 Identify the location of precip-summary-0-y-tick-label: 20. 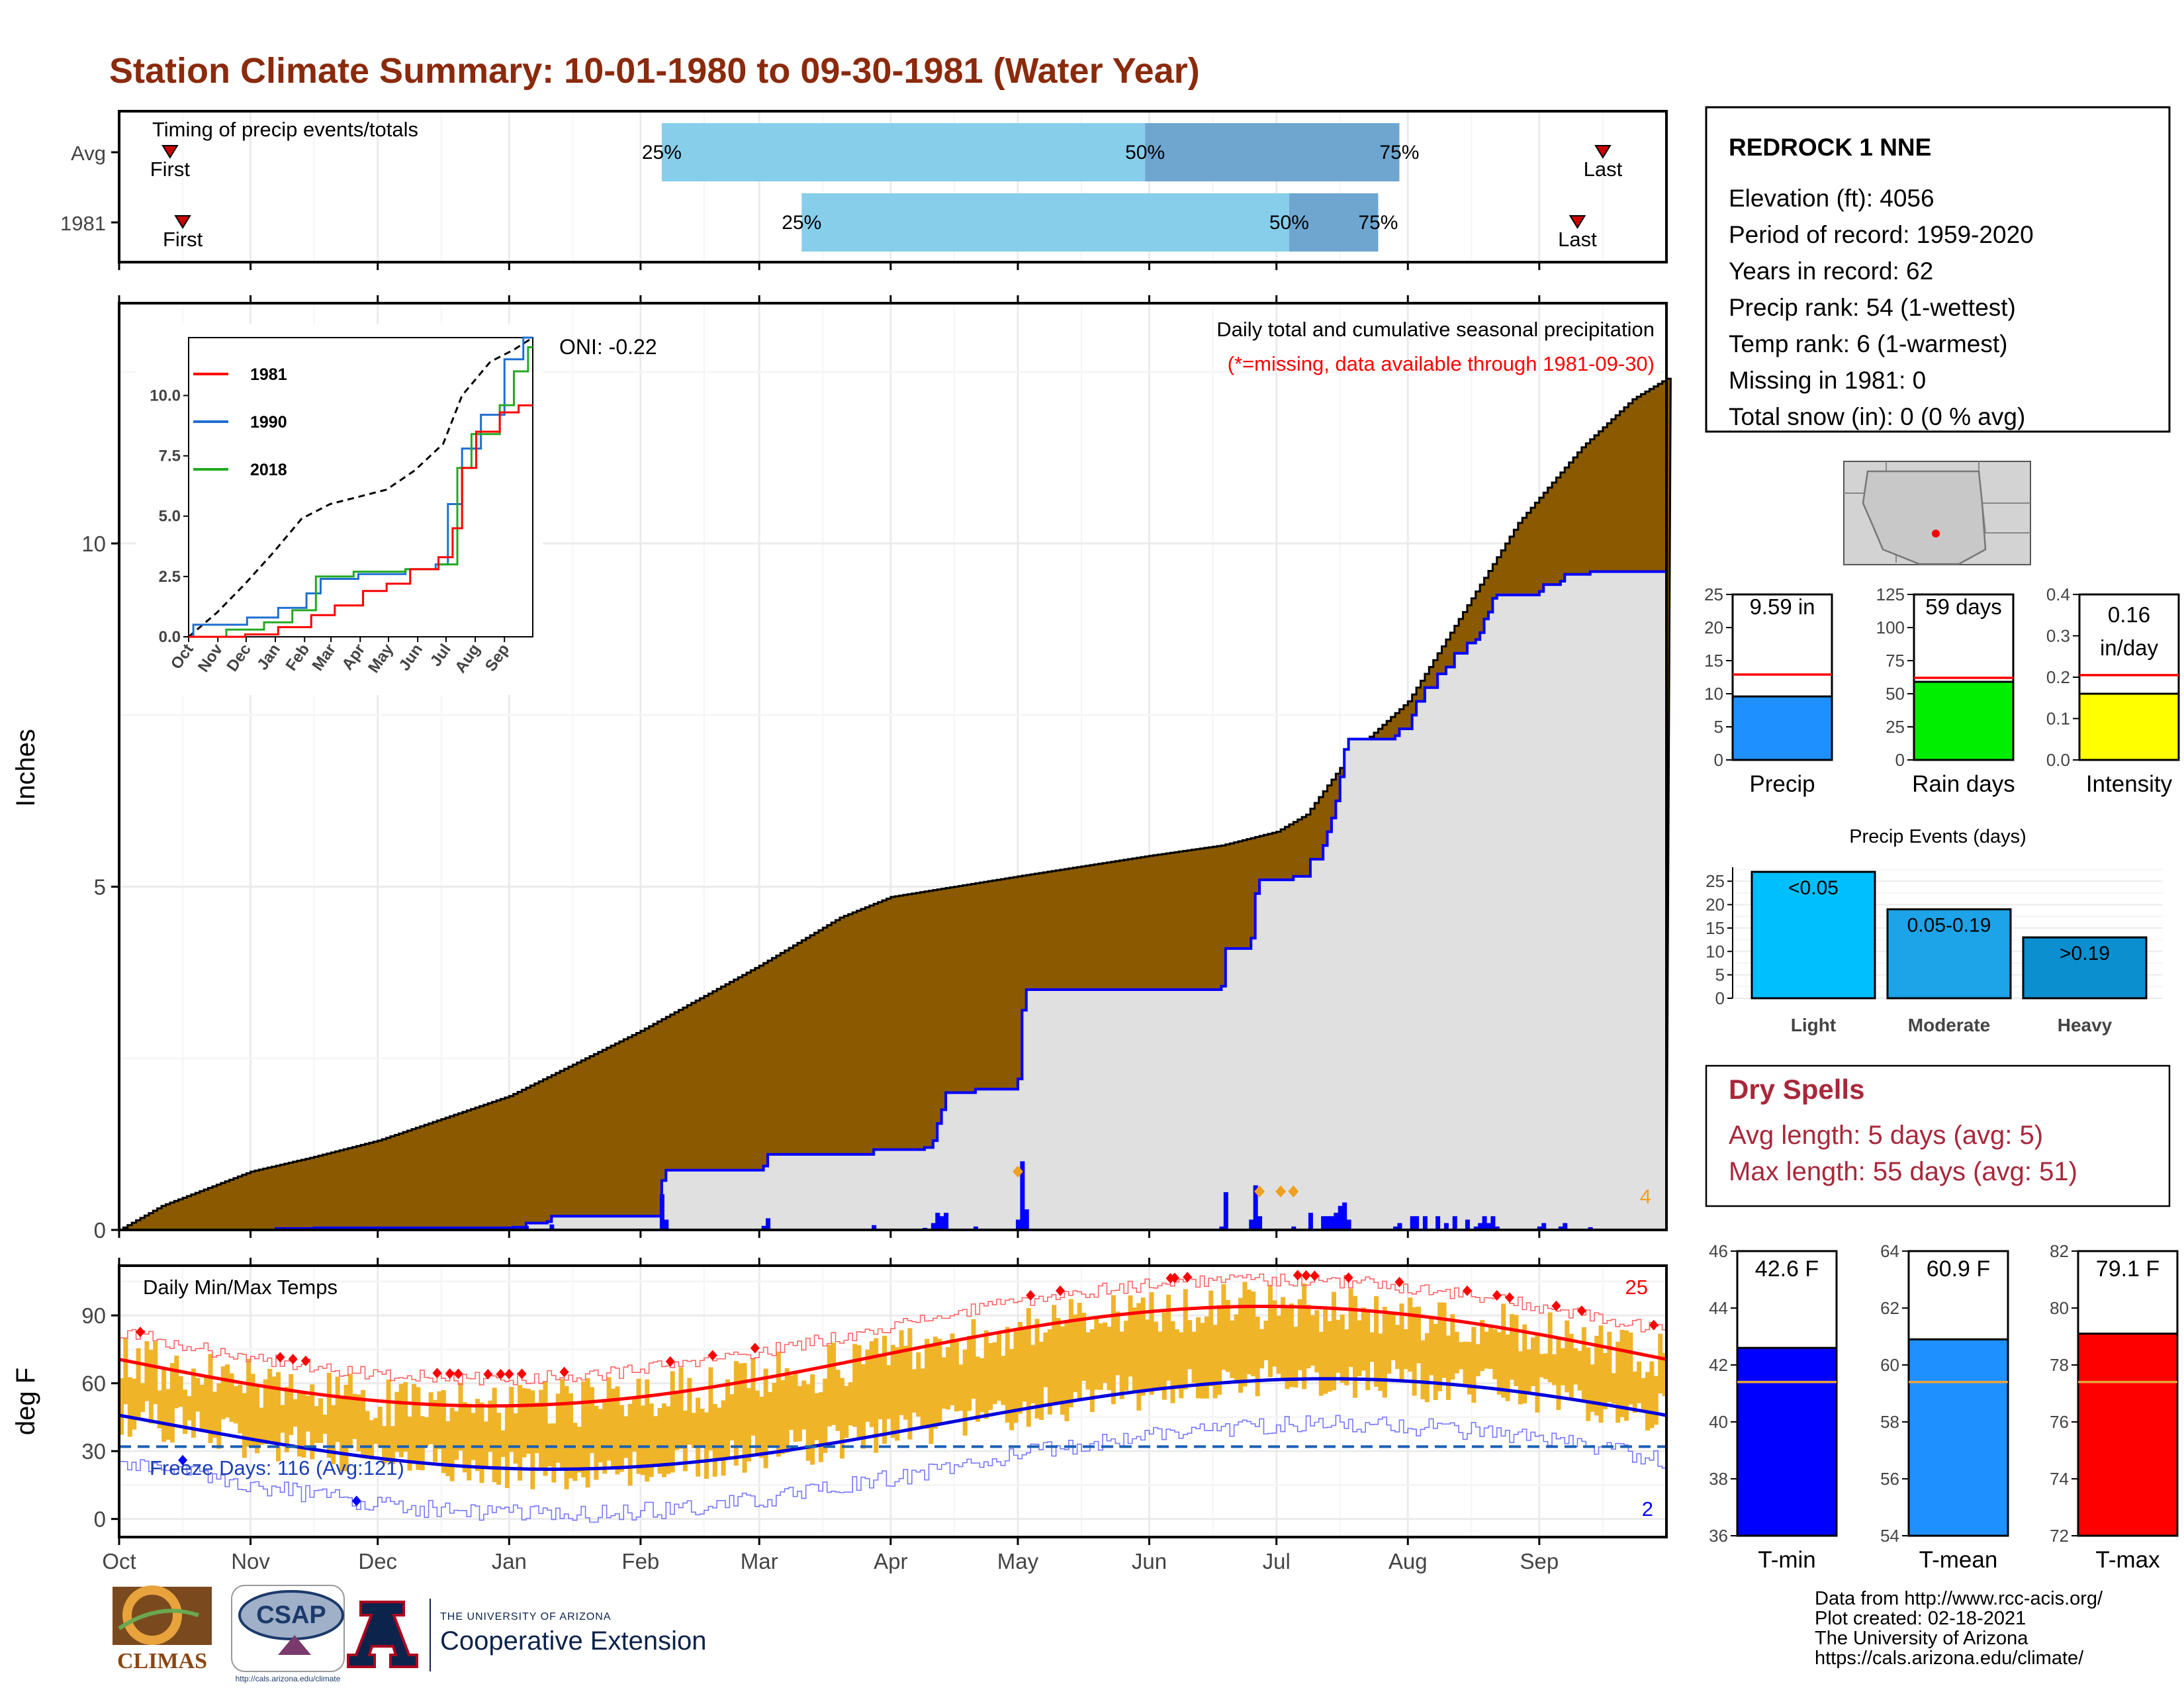
(1713, 627).